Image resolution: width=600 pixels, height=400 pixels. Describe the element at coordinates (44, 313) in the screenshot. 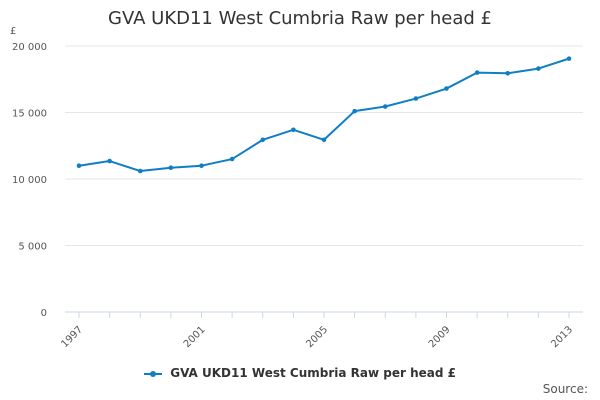

I see `y-tick-label: 0` at that location.